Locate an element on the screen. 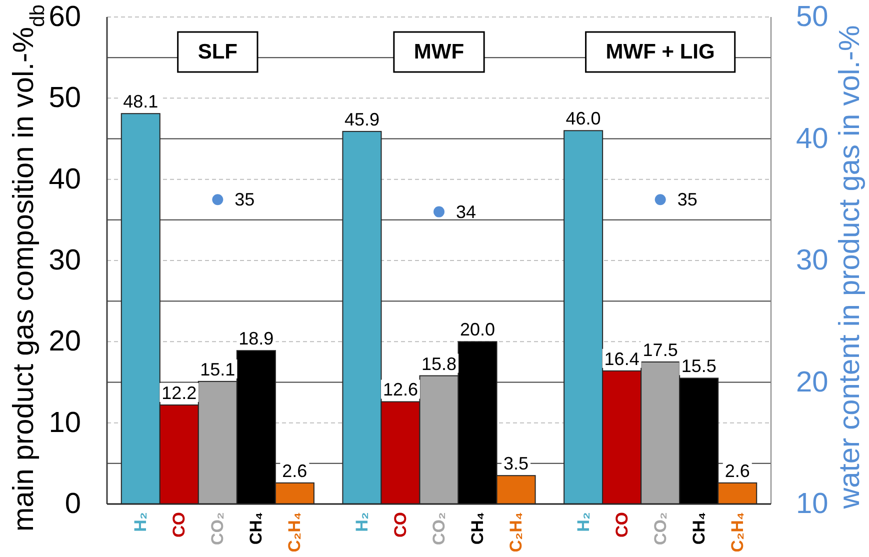  y-tick-label: 30 is located at coordinates (64, 260).